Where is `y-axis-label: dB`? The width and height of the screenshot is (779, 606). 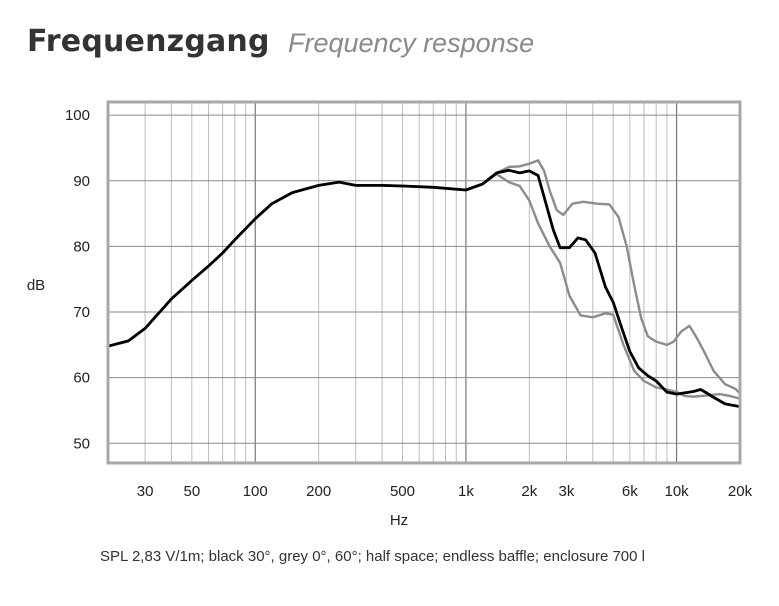 y-axis-label: dB is located at coordinates (36, 285).